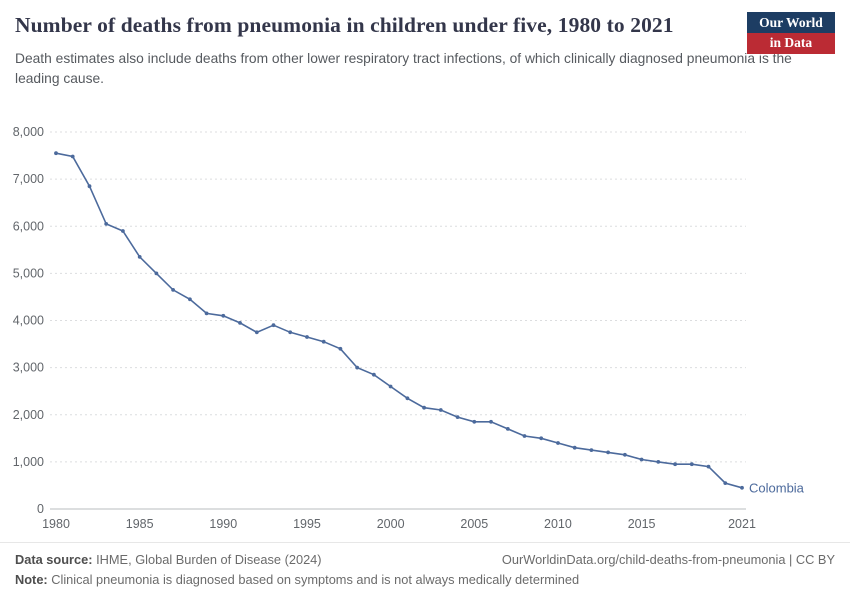 This screenshot has height=600, width=850. I want to click on y-tick-label: 0, so click(40, 509).